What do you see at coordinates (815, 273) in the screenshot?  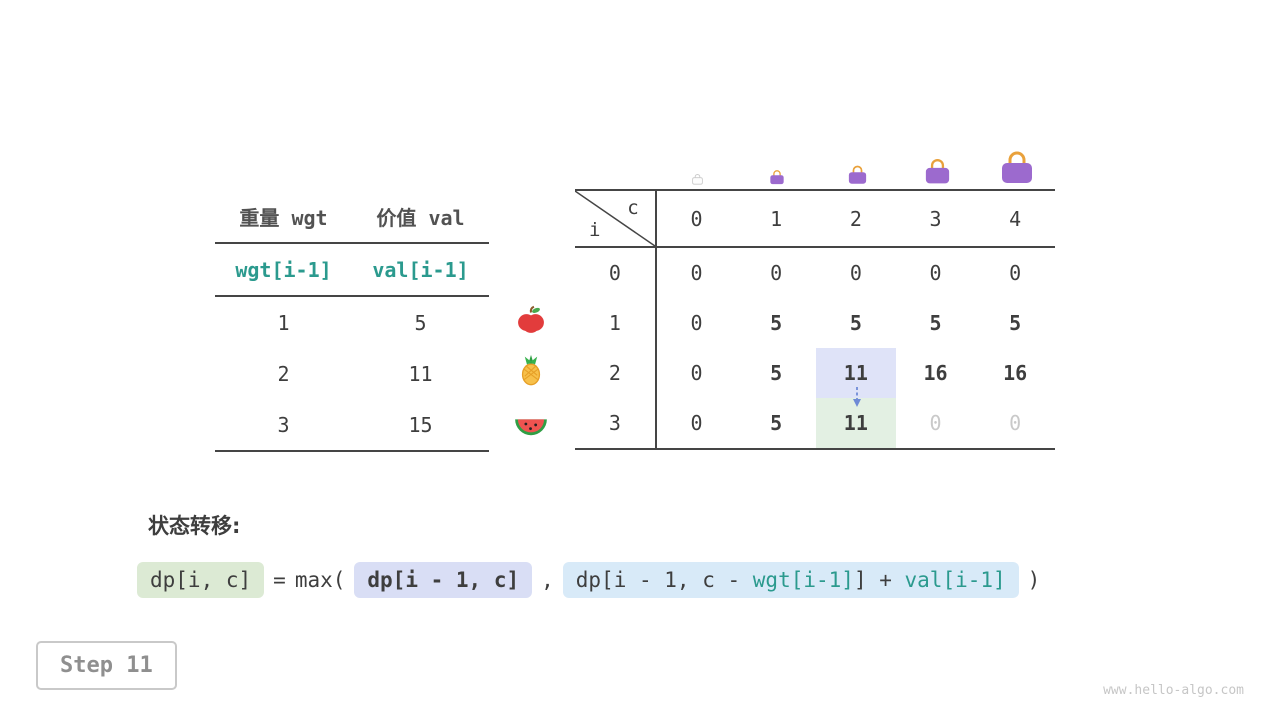 I see `dp-row-0: 0 0 0 0 0 0` at bounding box center [815, 273].